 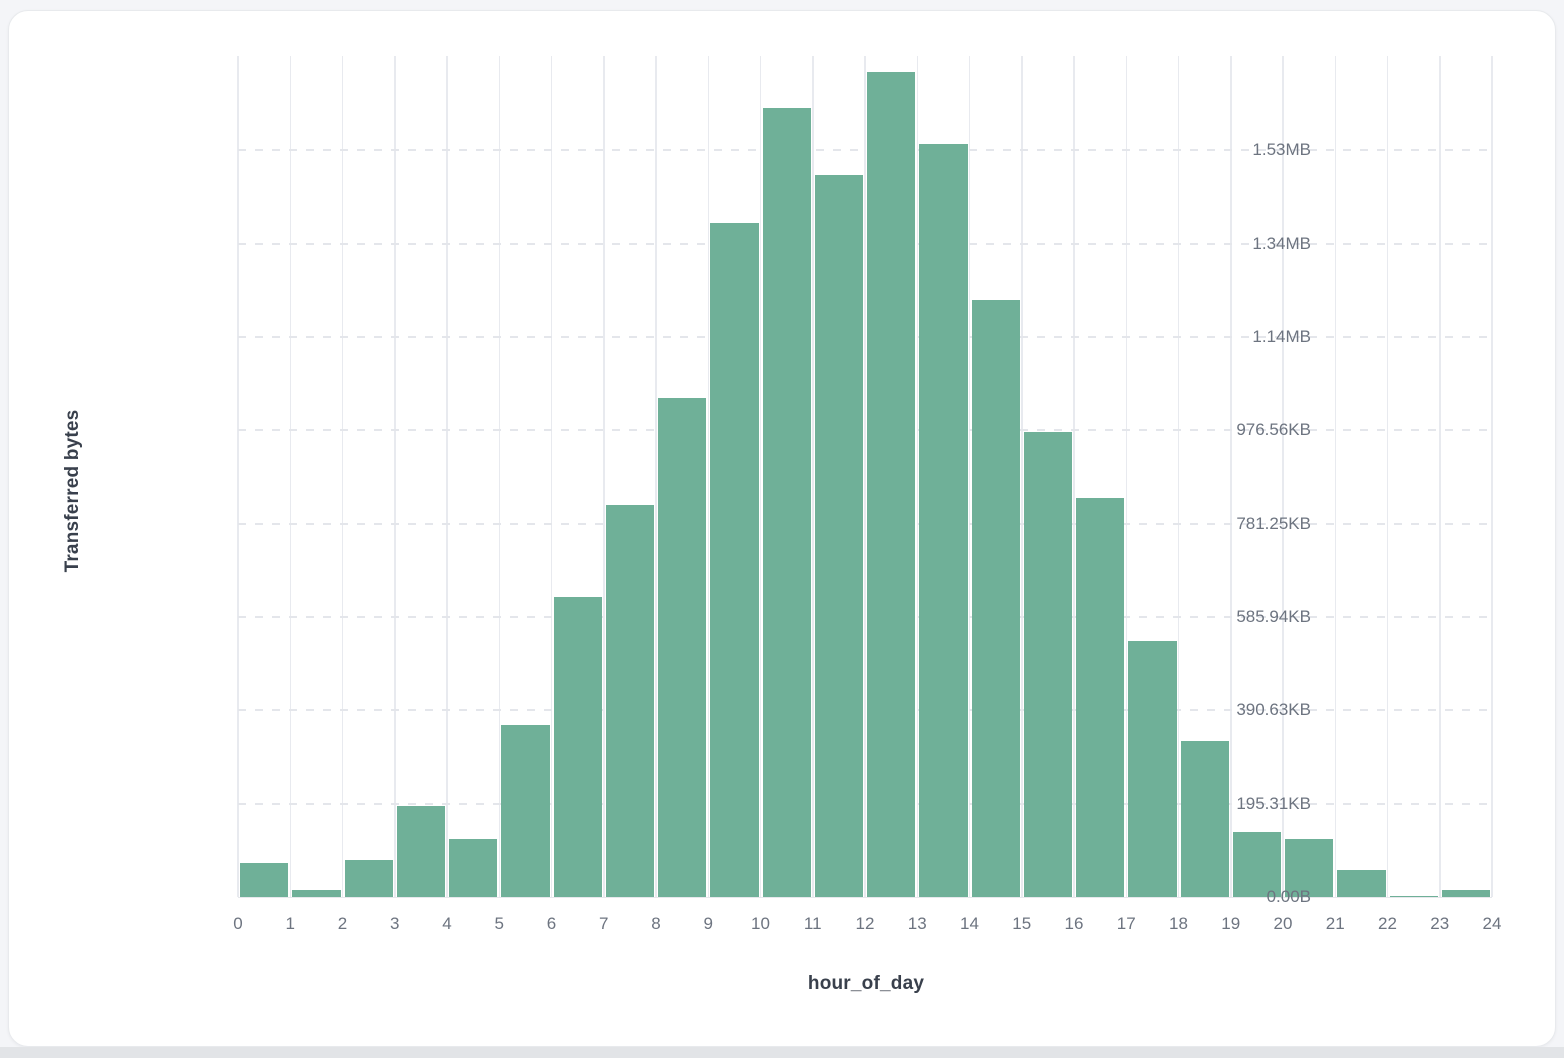 I want to click on x-tick-label: 20, so click(x=1283, y=923).